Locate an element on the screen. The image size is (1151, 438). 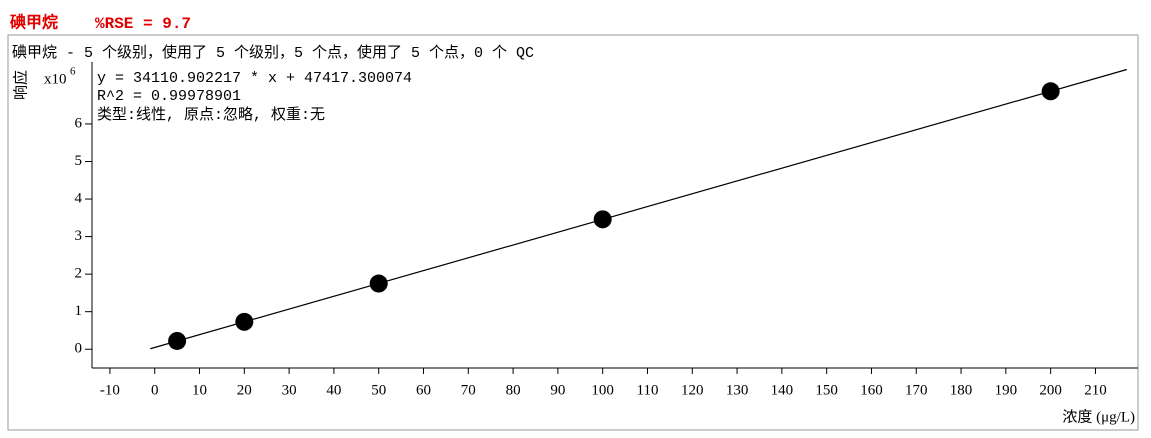
x-axis-label: 浓度 (μg/L) is located at coordinates (1098, 416).